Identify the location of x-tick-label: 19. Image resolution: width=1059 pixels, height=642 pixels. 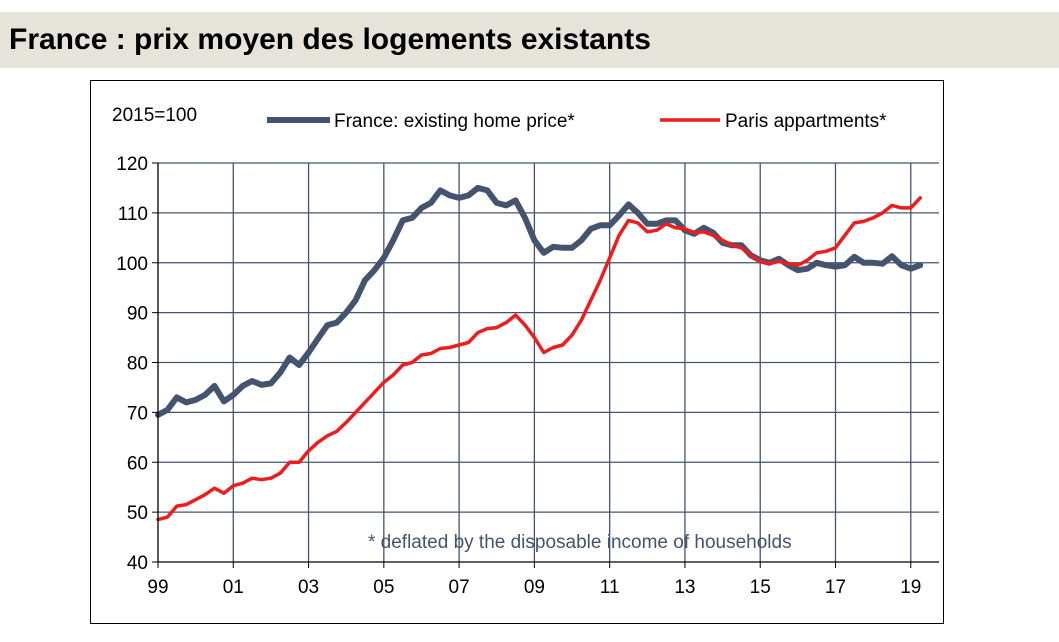
(910, 587).